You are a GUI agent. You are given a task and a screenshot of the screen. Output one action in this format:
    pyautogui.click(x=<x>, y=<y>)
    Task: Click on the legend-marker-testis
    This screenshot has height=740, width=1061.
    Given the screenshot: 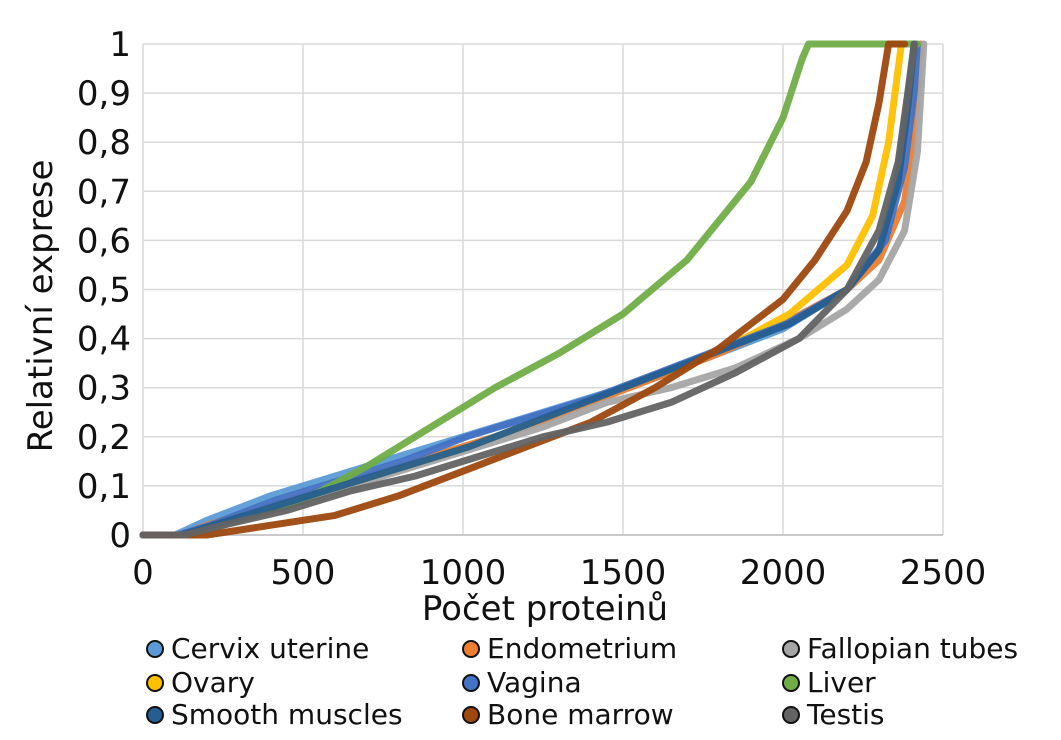 What is the action you would take?
    pyautogui.click(x=791, y=715)
    